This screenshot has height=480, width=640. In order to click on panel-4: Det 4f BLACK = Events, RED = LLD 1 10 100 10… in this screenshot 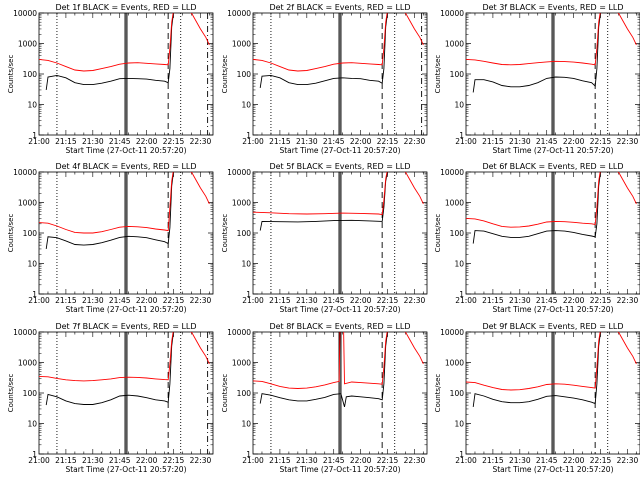, I will do `click(110, 238)`.